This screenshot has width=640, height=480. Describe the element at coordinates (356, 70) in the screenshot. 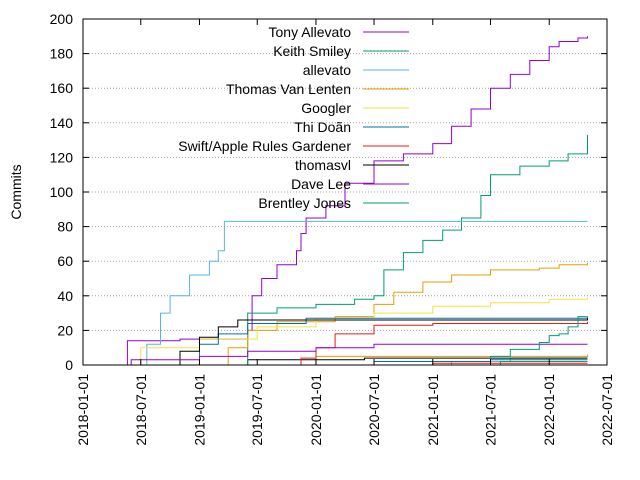

I see `legend-item: allevato` at that location.